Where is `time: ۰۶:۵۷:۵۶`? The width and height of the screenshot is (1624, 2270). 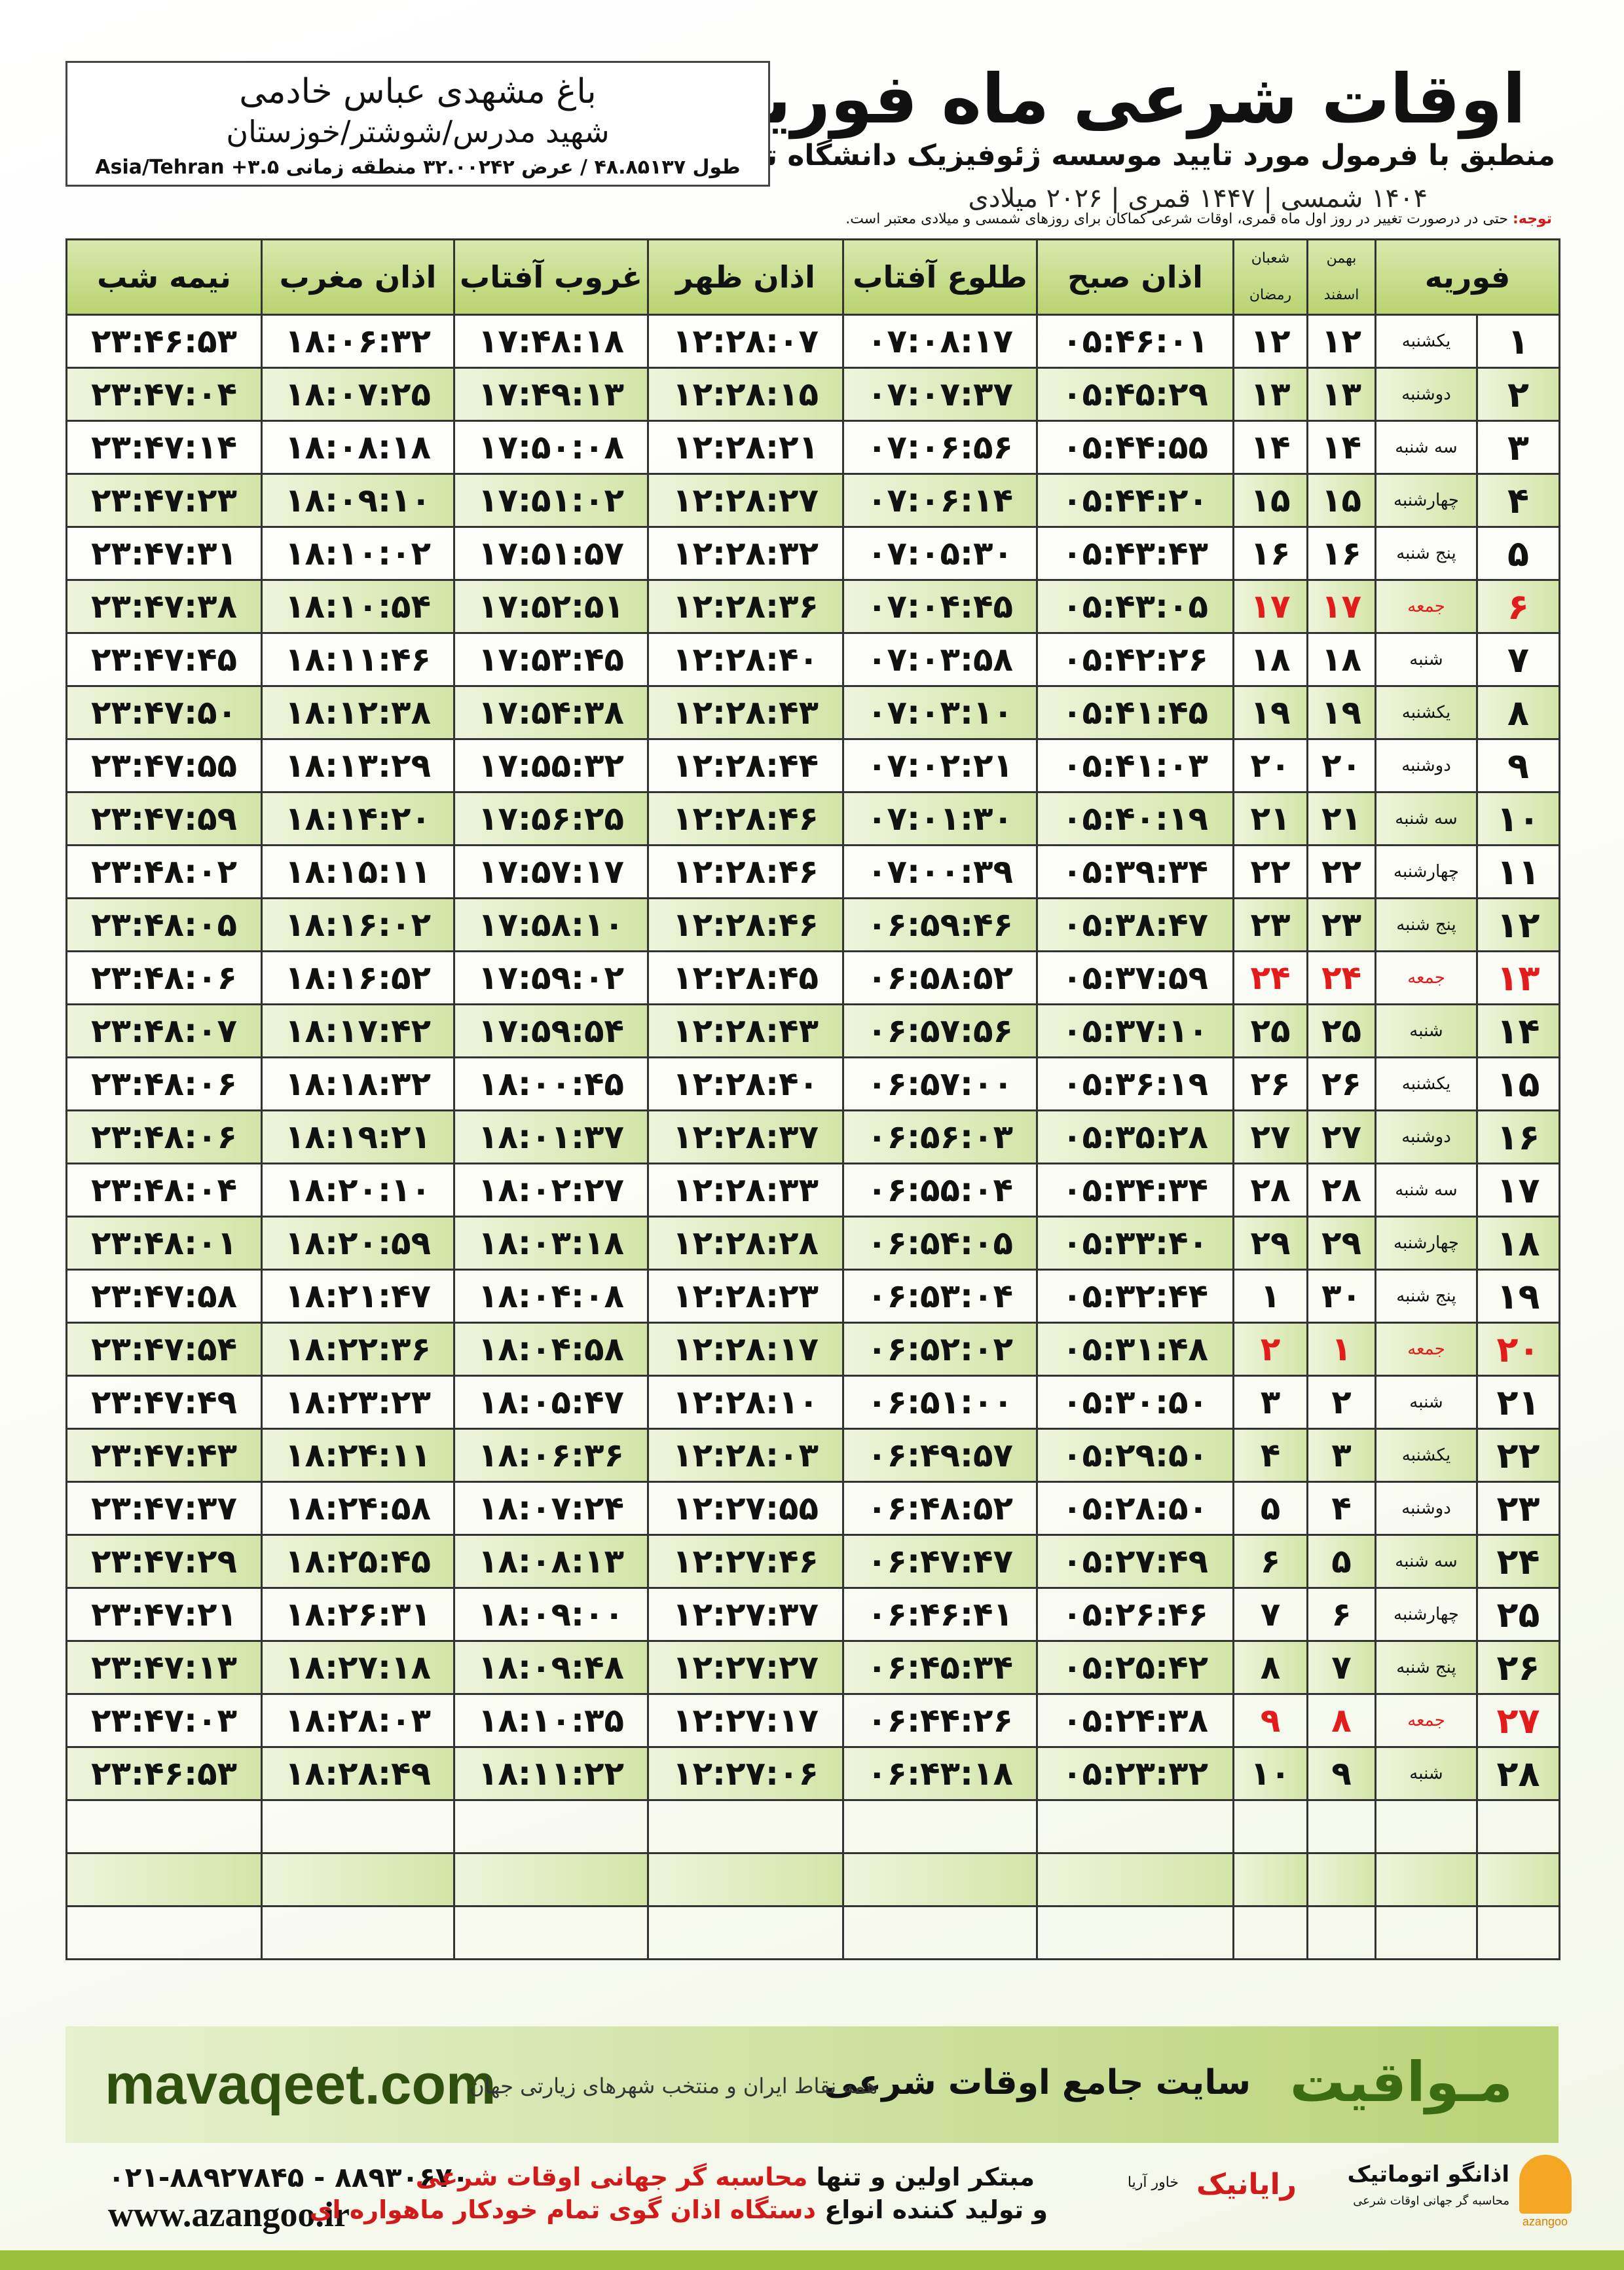 time: ۰۶:۵۷:۵۶ is located at coordinates (940, 1030).